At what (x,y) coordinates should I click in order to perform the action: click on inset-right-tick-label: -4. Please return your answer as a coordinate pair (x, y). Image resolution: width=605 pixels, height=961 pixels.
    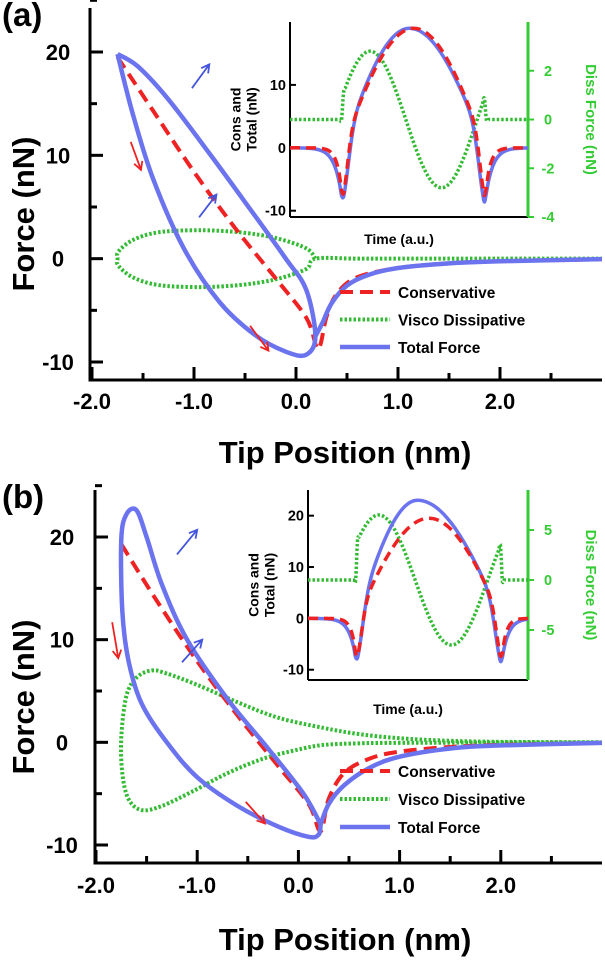
    Looking at the image, I should click on (548, 218).